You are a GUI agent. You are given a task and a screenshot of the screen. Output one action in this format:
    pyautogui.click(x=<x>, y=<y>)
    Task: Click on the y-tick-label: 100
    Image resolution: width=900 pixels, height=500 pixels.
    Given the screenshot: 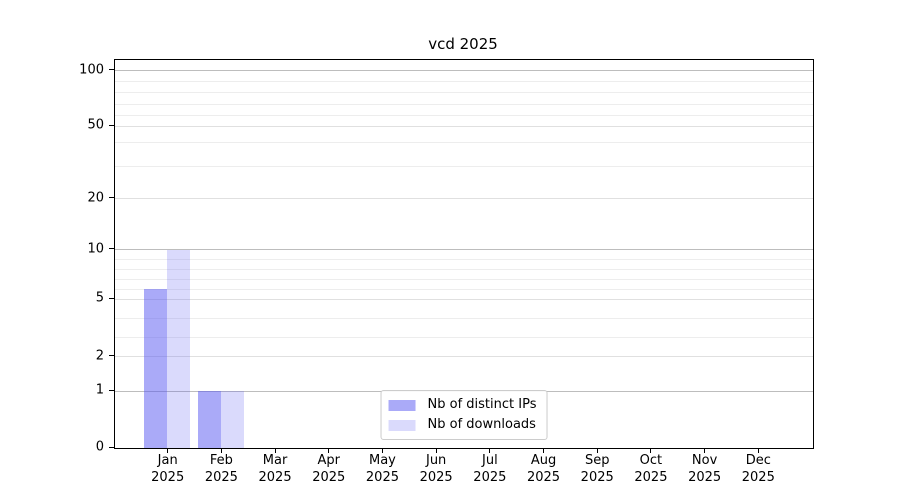 What is the action you would take?
    pyautogui.click(x=91, y=70)
    